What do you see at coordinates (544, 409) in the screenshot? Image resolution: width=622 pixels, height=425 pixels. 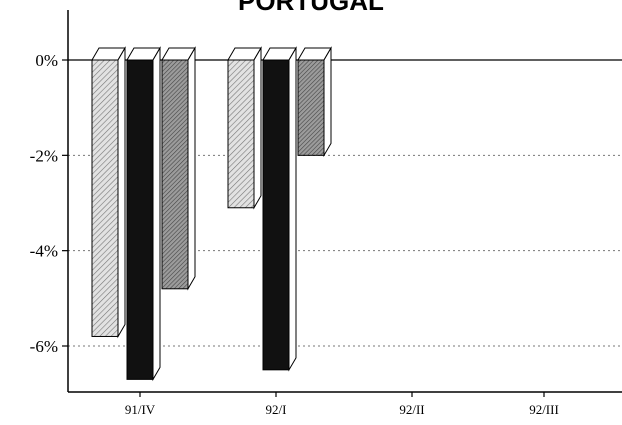 I see `x-tick-label: 92/III` at bounding box center [544, 409].